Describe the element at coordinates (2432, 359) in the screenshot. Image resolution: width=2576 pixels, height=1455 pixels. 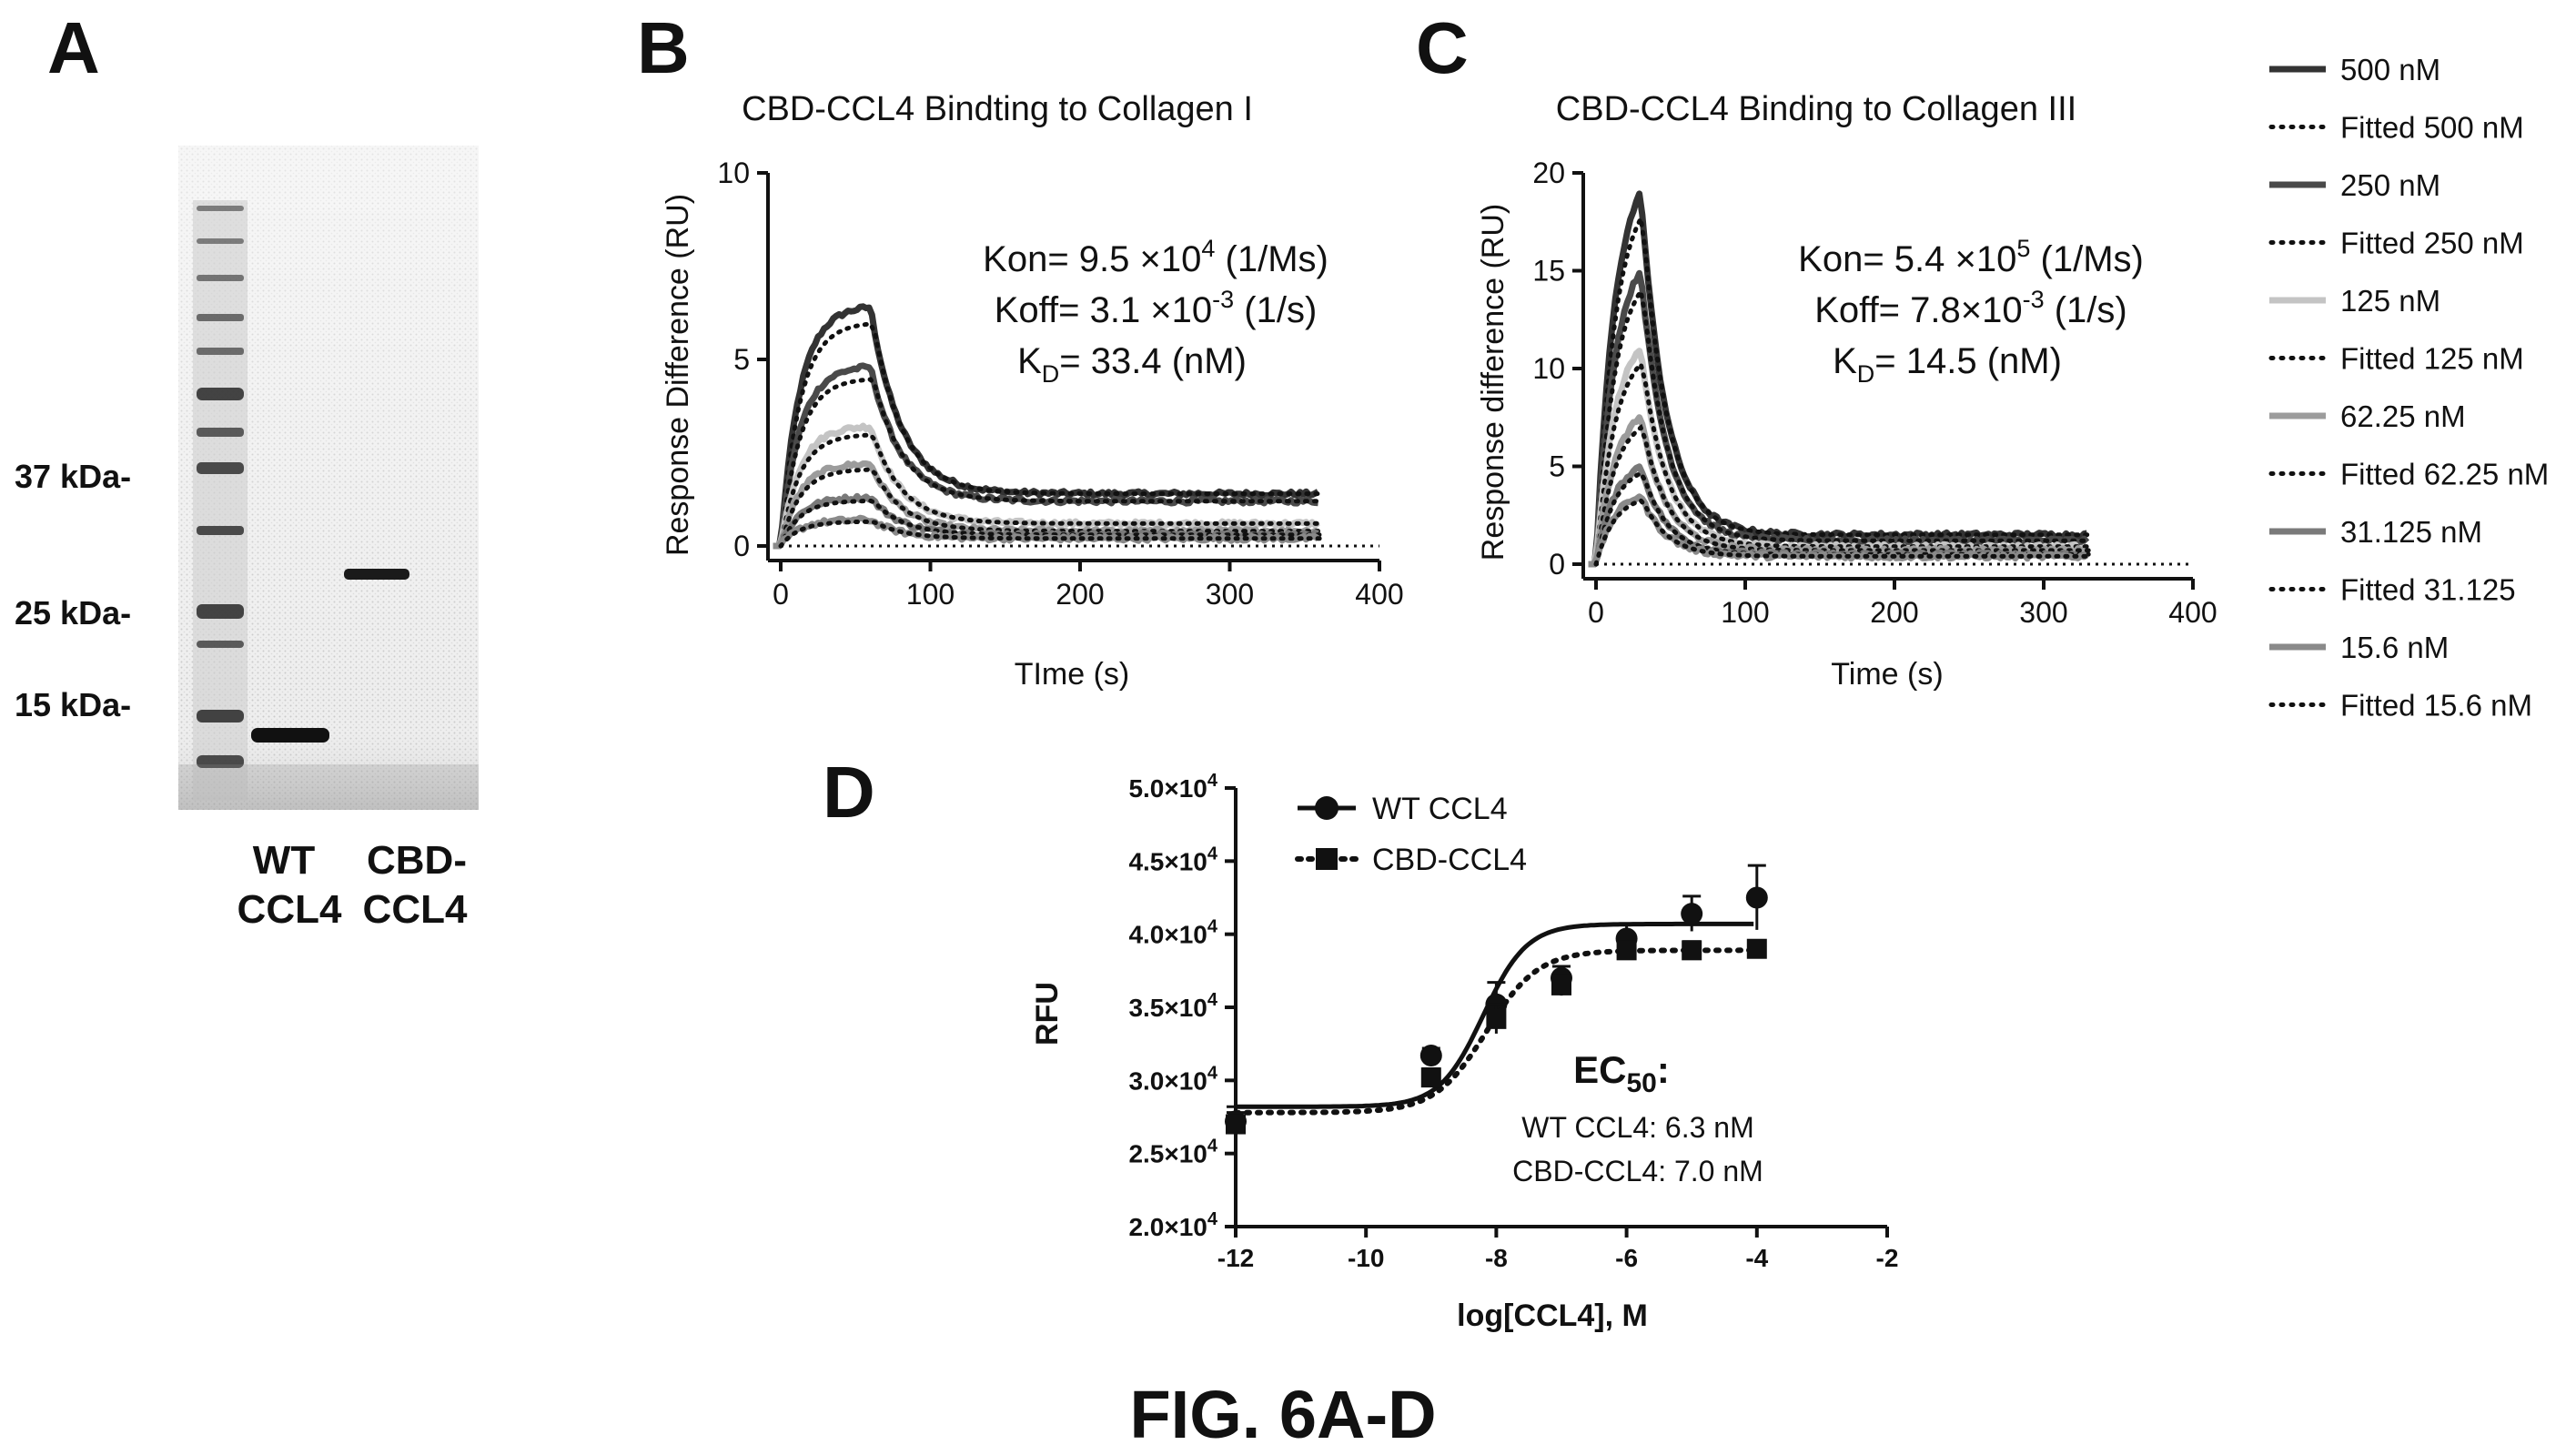
I see `legend-label: Fitted 125 nM` at that location.